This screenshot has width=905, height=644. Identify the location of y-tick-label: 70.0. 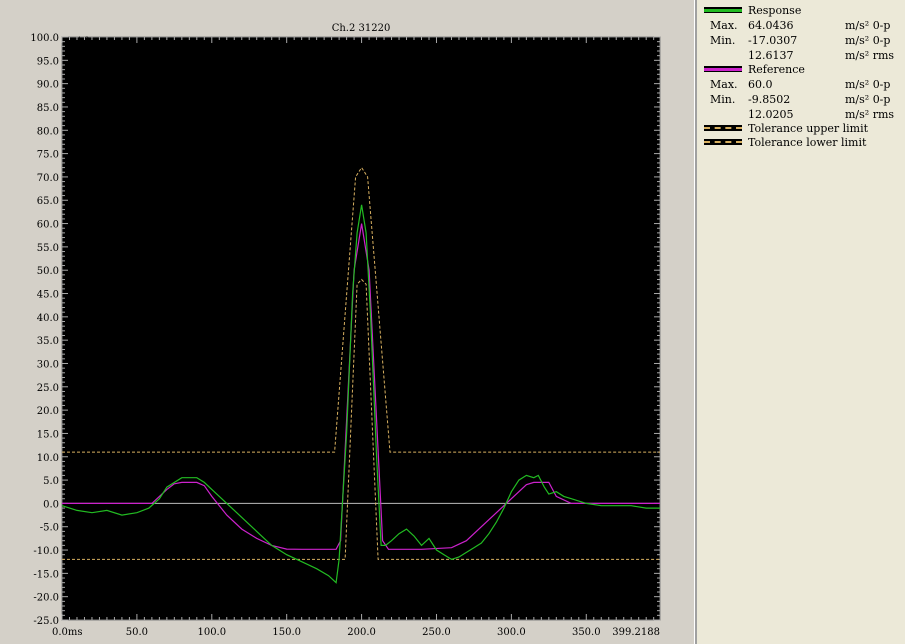
(48, 178).